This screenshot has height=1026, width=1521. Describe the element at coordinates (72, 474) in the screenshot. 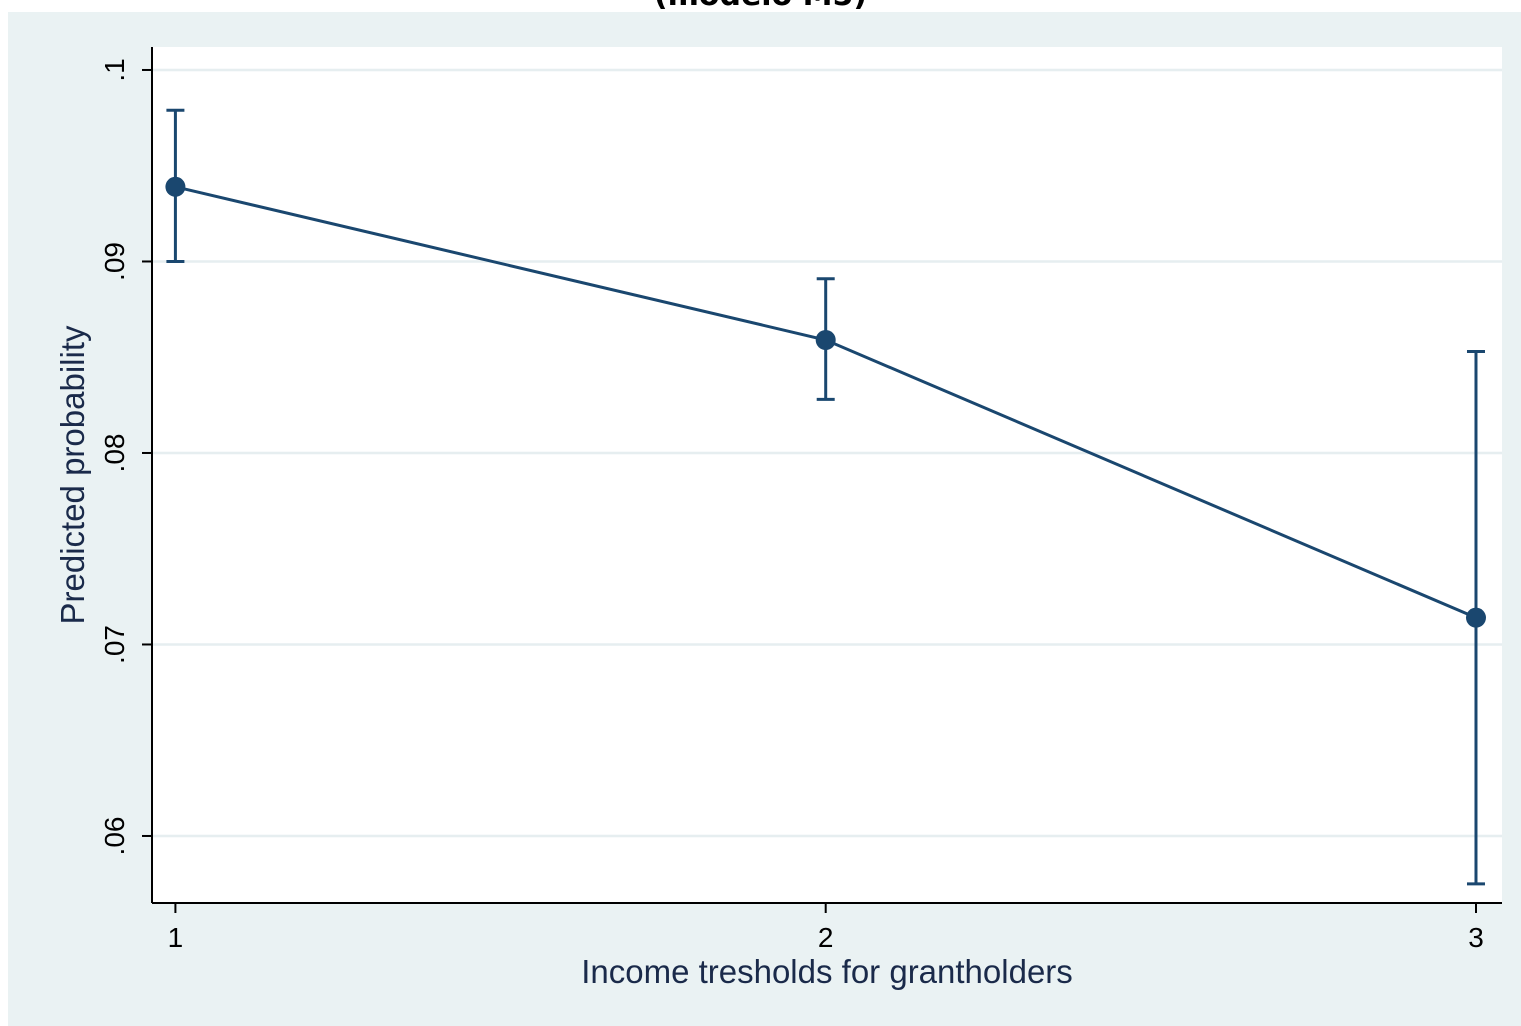

I see `y-axis-title: Predicted probability` at that location.